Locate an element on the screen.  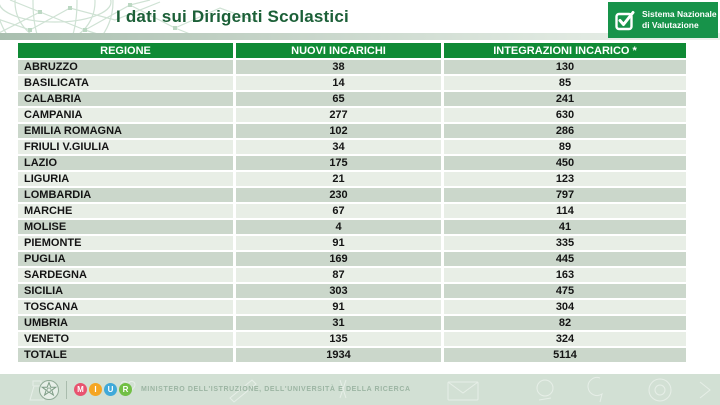
value-cell: 21 is located at coordinates (338, 179).